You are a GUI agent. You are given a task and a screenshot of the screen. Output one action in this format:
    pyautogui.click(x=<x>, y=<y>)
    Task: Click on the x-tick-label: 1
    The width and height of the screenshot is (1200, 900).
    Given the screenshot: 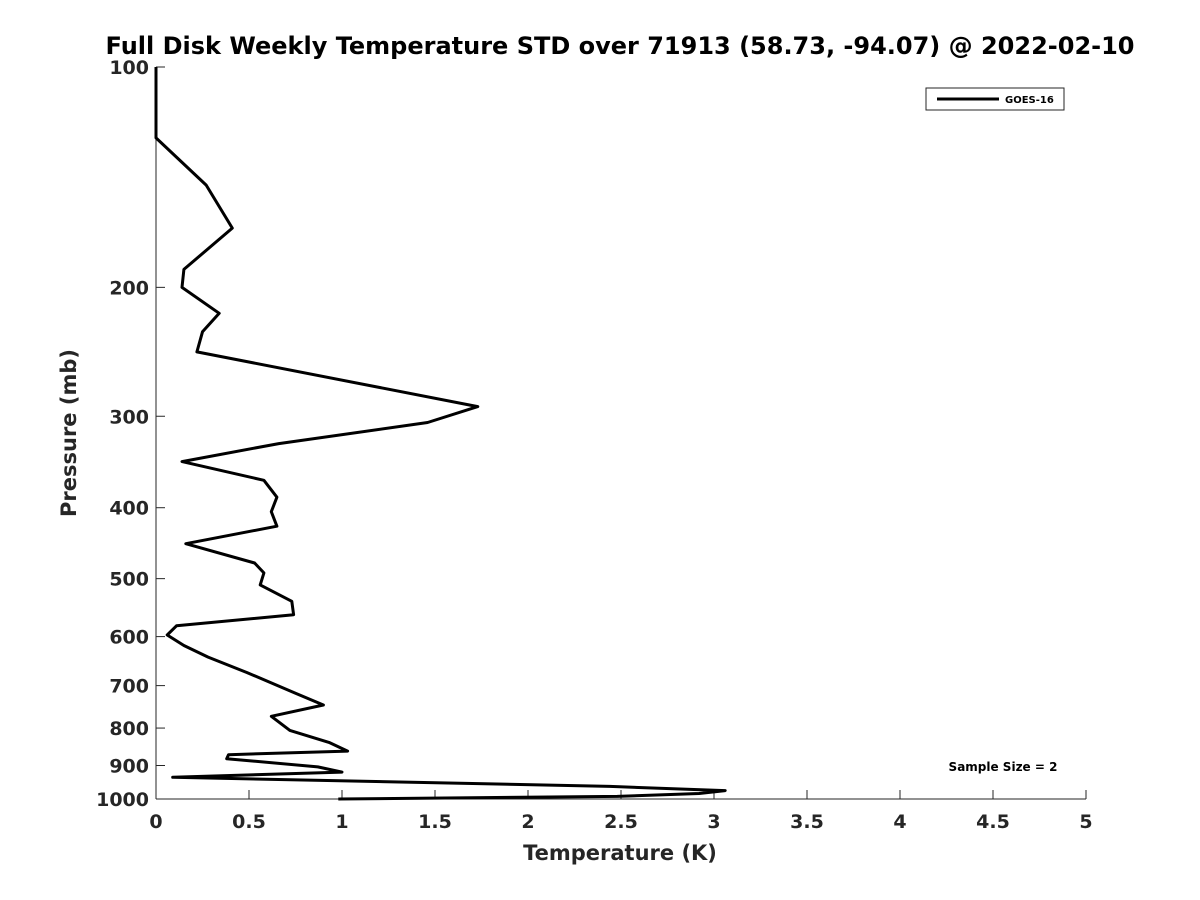 What is the action you would take?
    pyautogui.click(x=341, y=822)
    